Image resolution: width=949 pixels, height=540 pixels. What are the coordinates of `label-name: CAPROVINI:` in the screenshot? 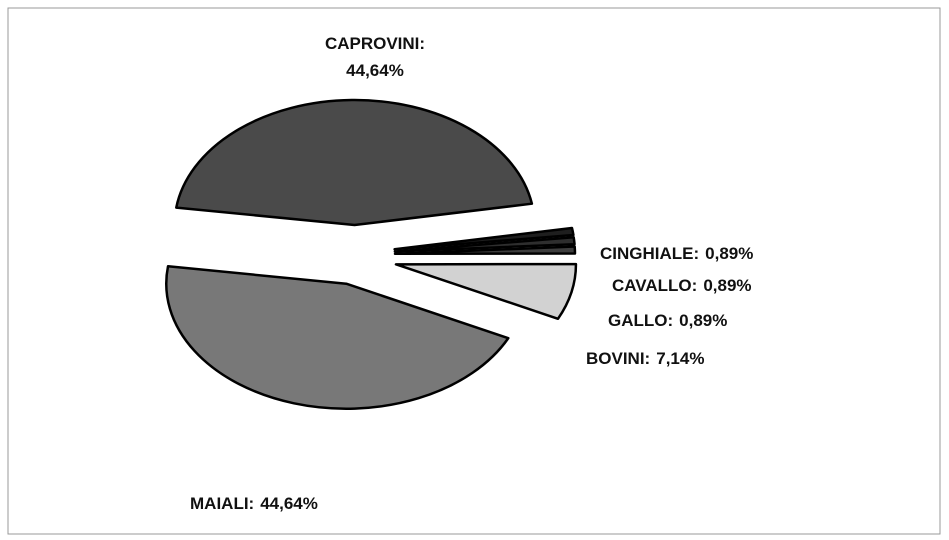 It's located at (375, 43).